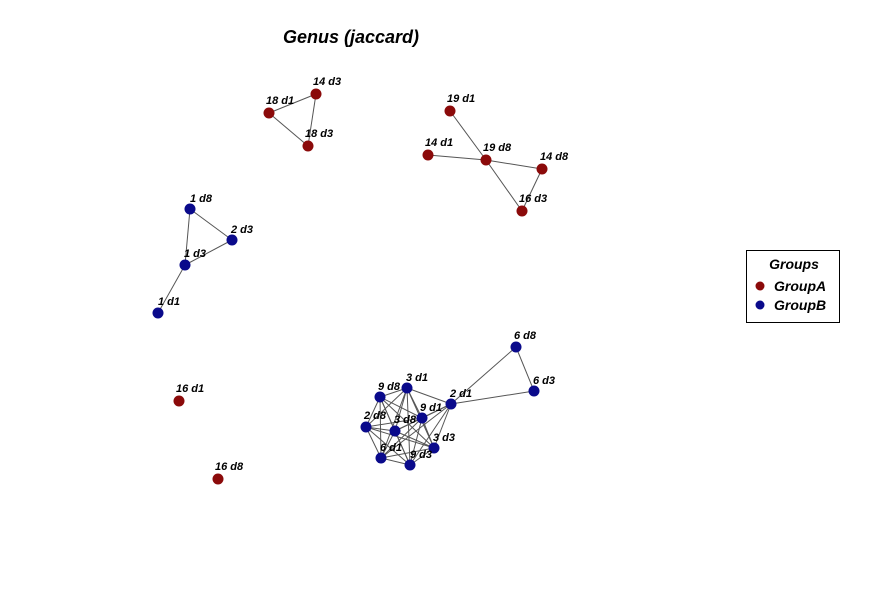 The height and width of the screenshot is (591, 886). What do you see at coordinates (800, 286) in the screenshot?
I see `legend-label-groupa: GroupA` at bounding box center [800, 286].